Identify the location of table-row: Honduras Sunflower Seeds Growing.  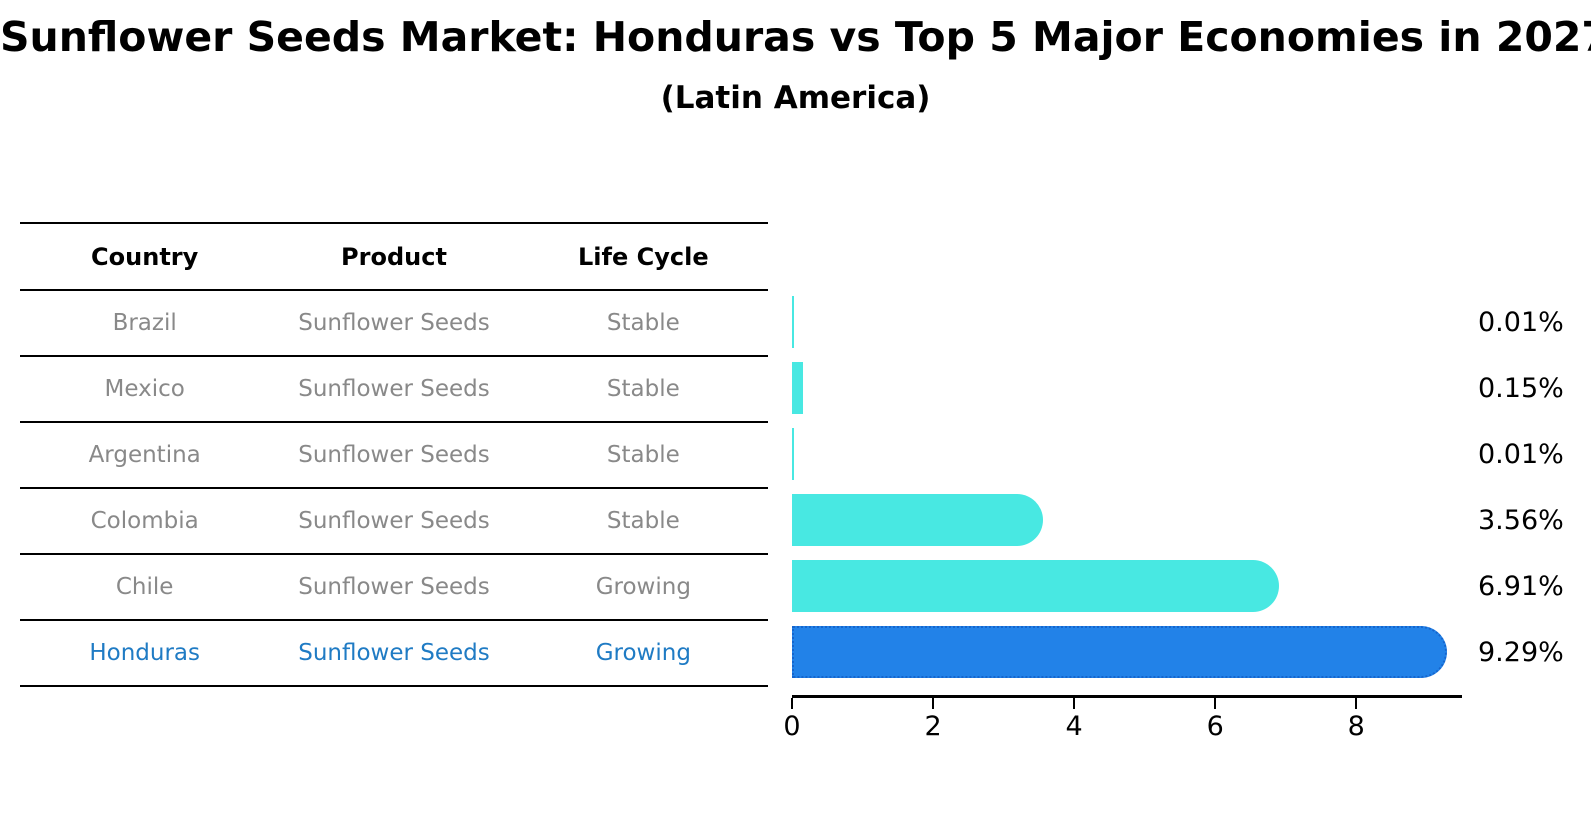
(394, 654).